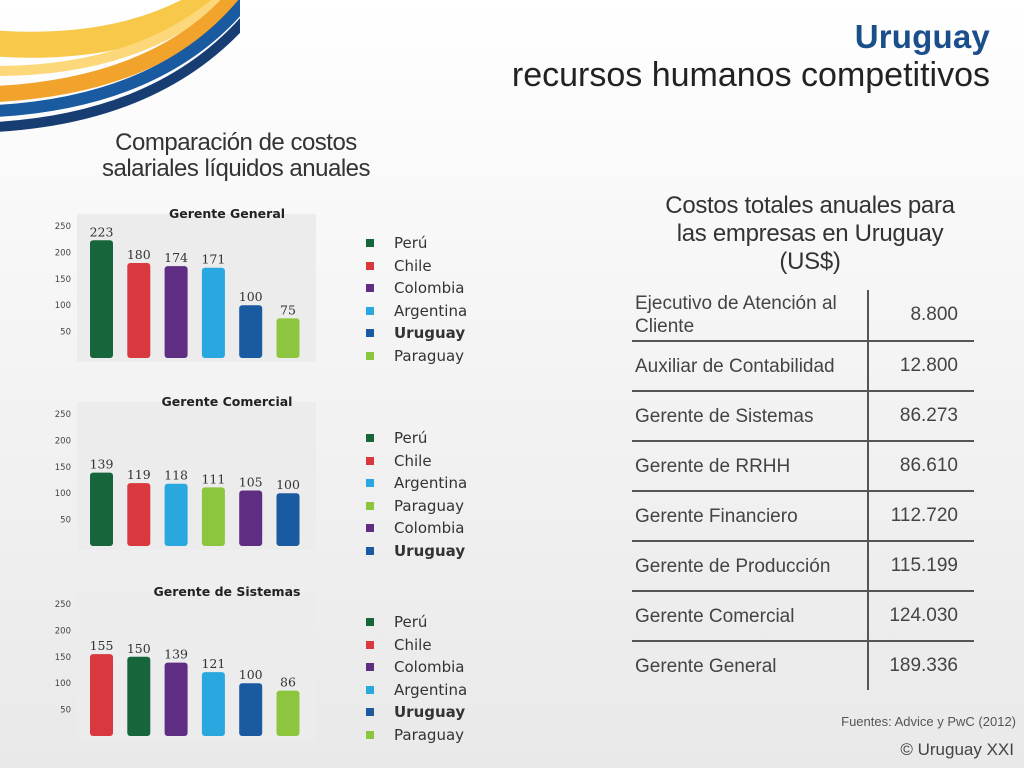 This screenshot has height=768, width=1024. What do you see at coordinates (236, 168) in the screenshot?
I see `left-title-line-2: salariales líquidos anuales` at bounding box center [236, 168].